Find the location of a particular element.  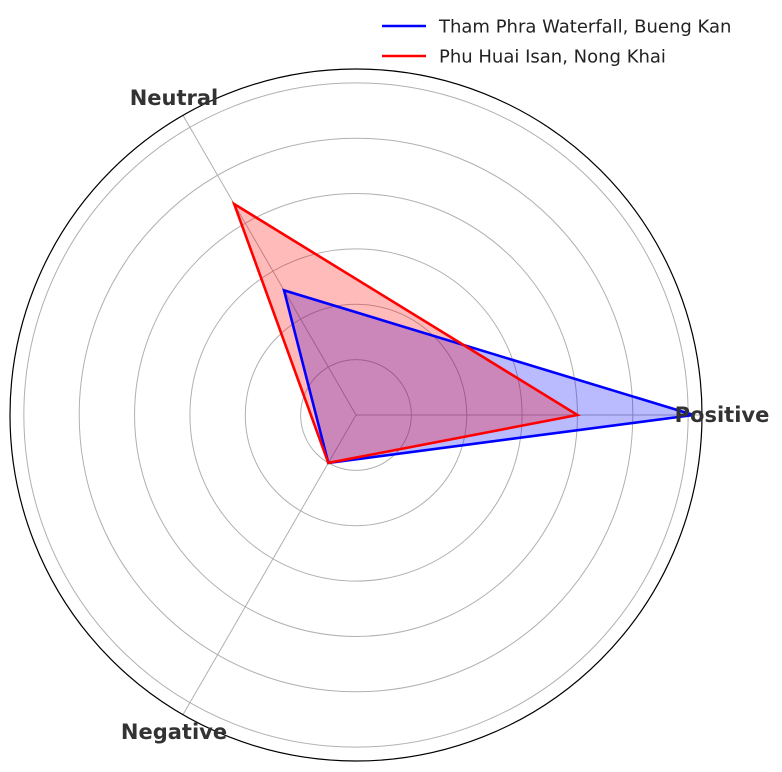

axis-label-positive: Positive is located at coordinates (722, 415).